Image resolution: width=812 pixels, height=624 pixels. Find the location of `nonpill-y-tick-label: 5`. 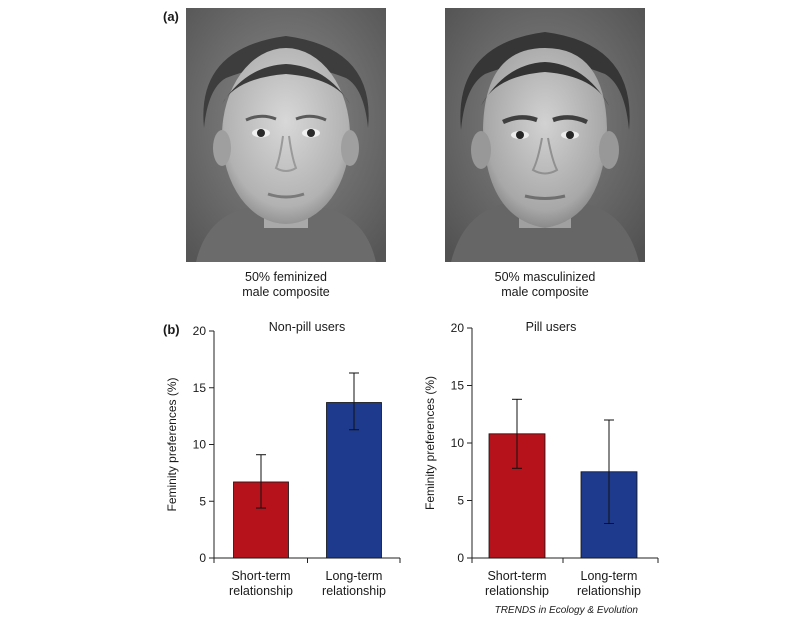

nonpill-y-tick-label: 5 is located at coordinates (202, 501).